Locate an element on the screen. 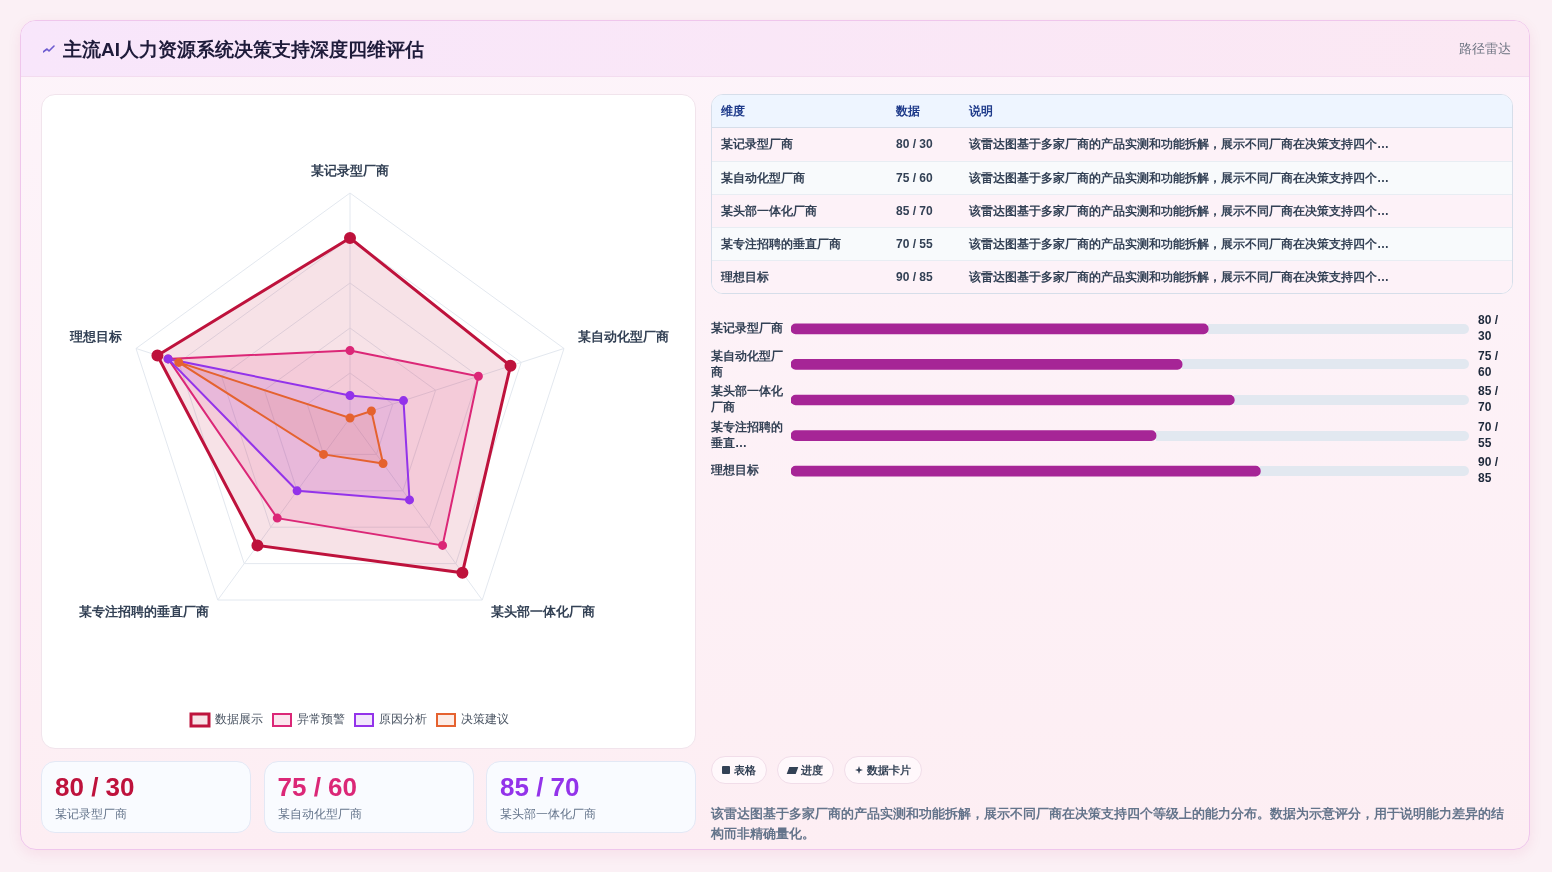  text: 数据 is located at coordinates (908, 111).